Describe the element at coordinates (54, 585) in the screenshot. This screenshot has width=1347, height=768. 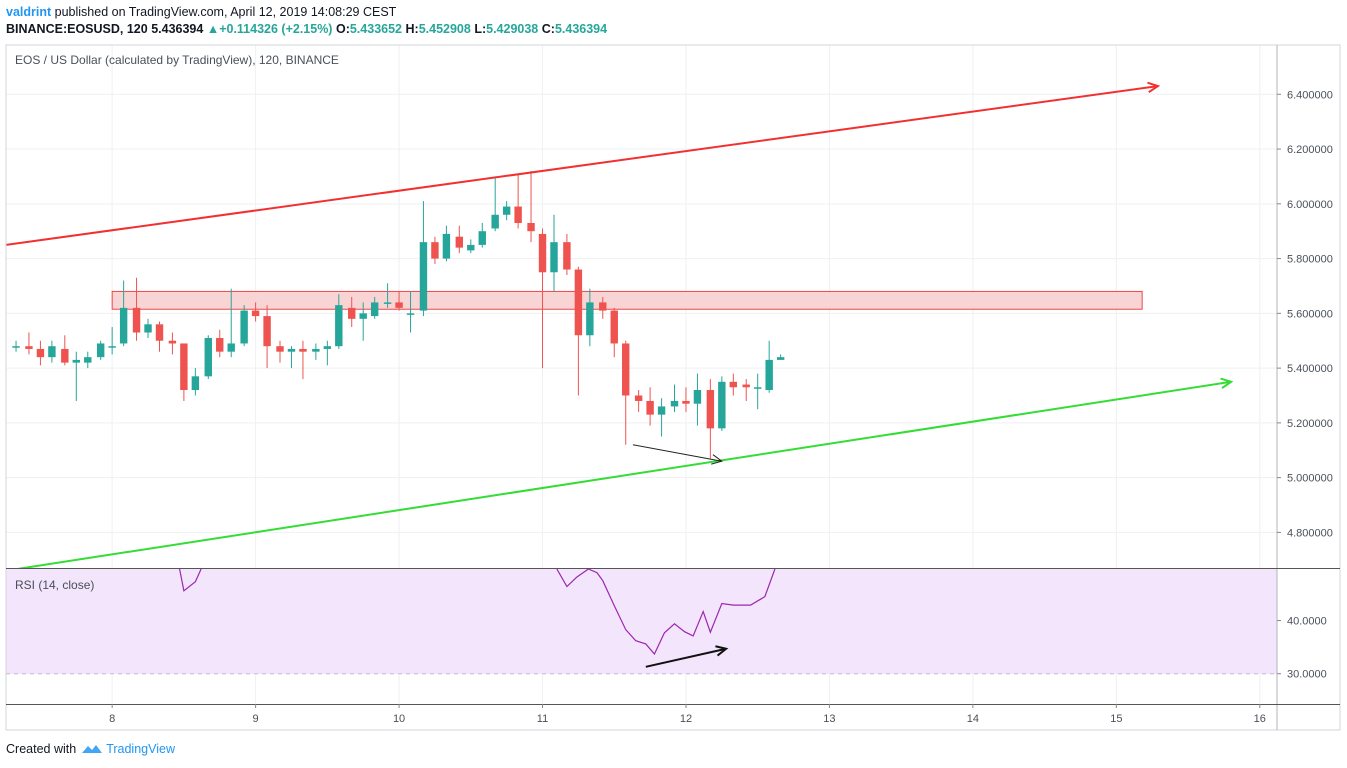
I see `rsi-title: RSI (14, close)` at that location.